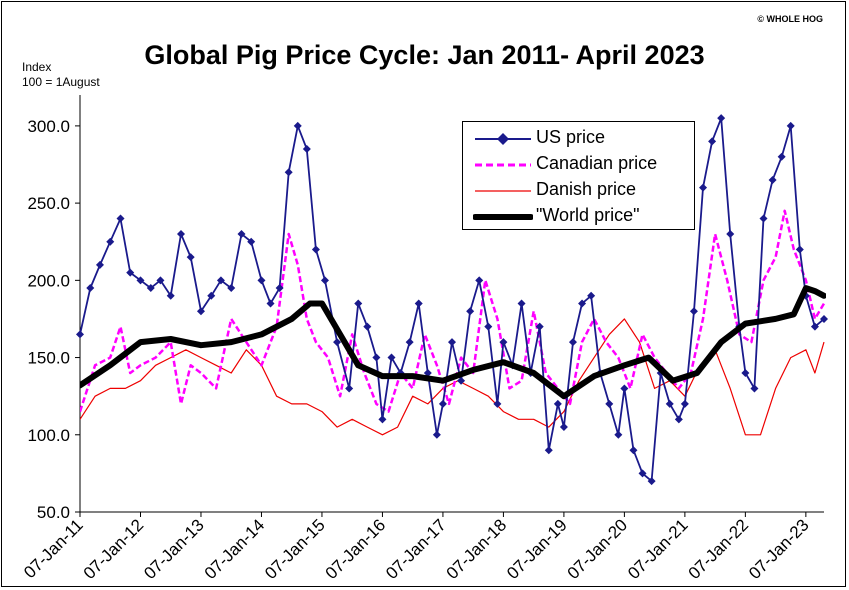  I want to click on legend-label-world-price: "World price", so click(588, 215).